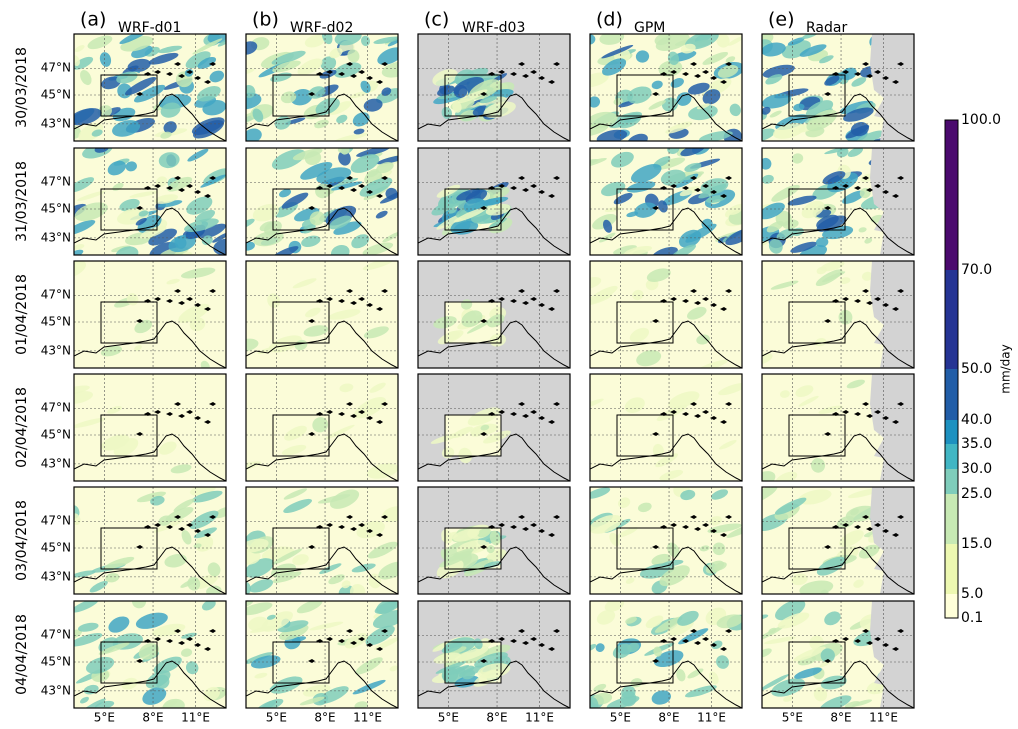 Image resolution: width=1018 pixels, height=729 pixels. What do you see at coordinates (56, 350) in the screenshot?
I see `y-tick-label: 43°N` at bounding box center [56, 350].